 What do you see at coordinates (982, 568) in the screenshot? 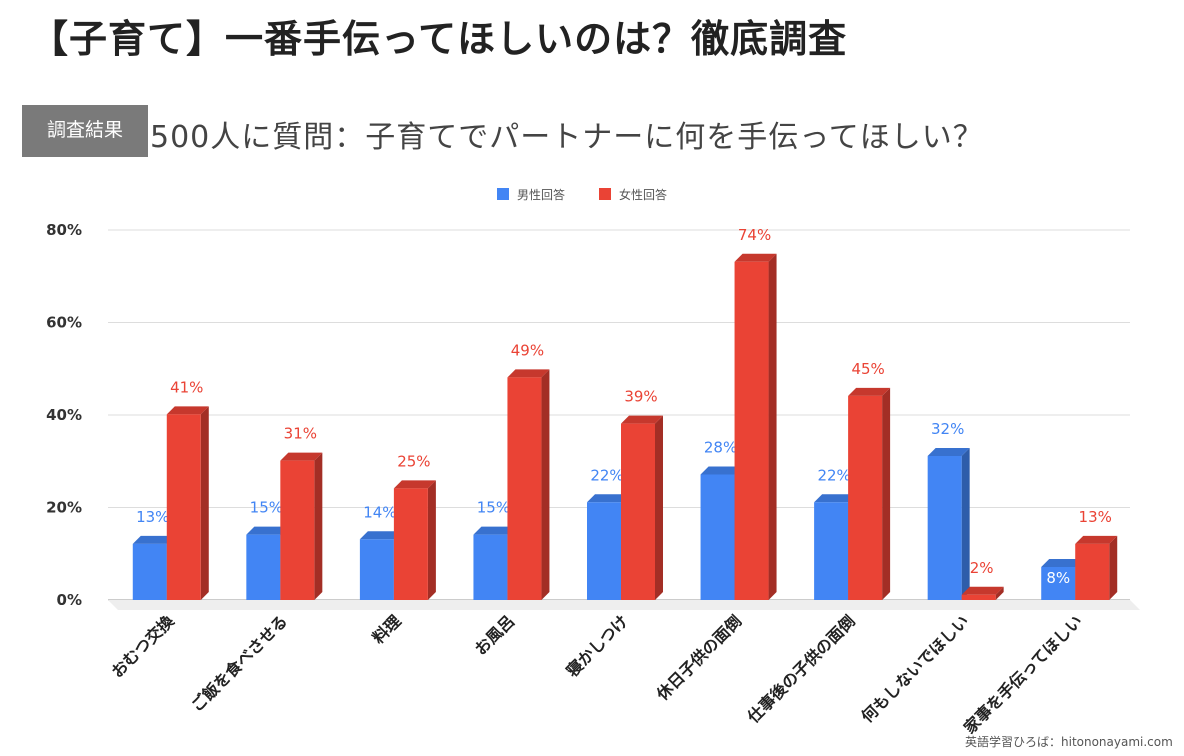
I see `data-label: 2%` at bounding box center [982, 568].